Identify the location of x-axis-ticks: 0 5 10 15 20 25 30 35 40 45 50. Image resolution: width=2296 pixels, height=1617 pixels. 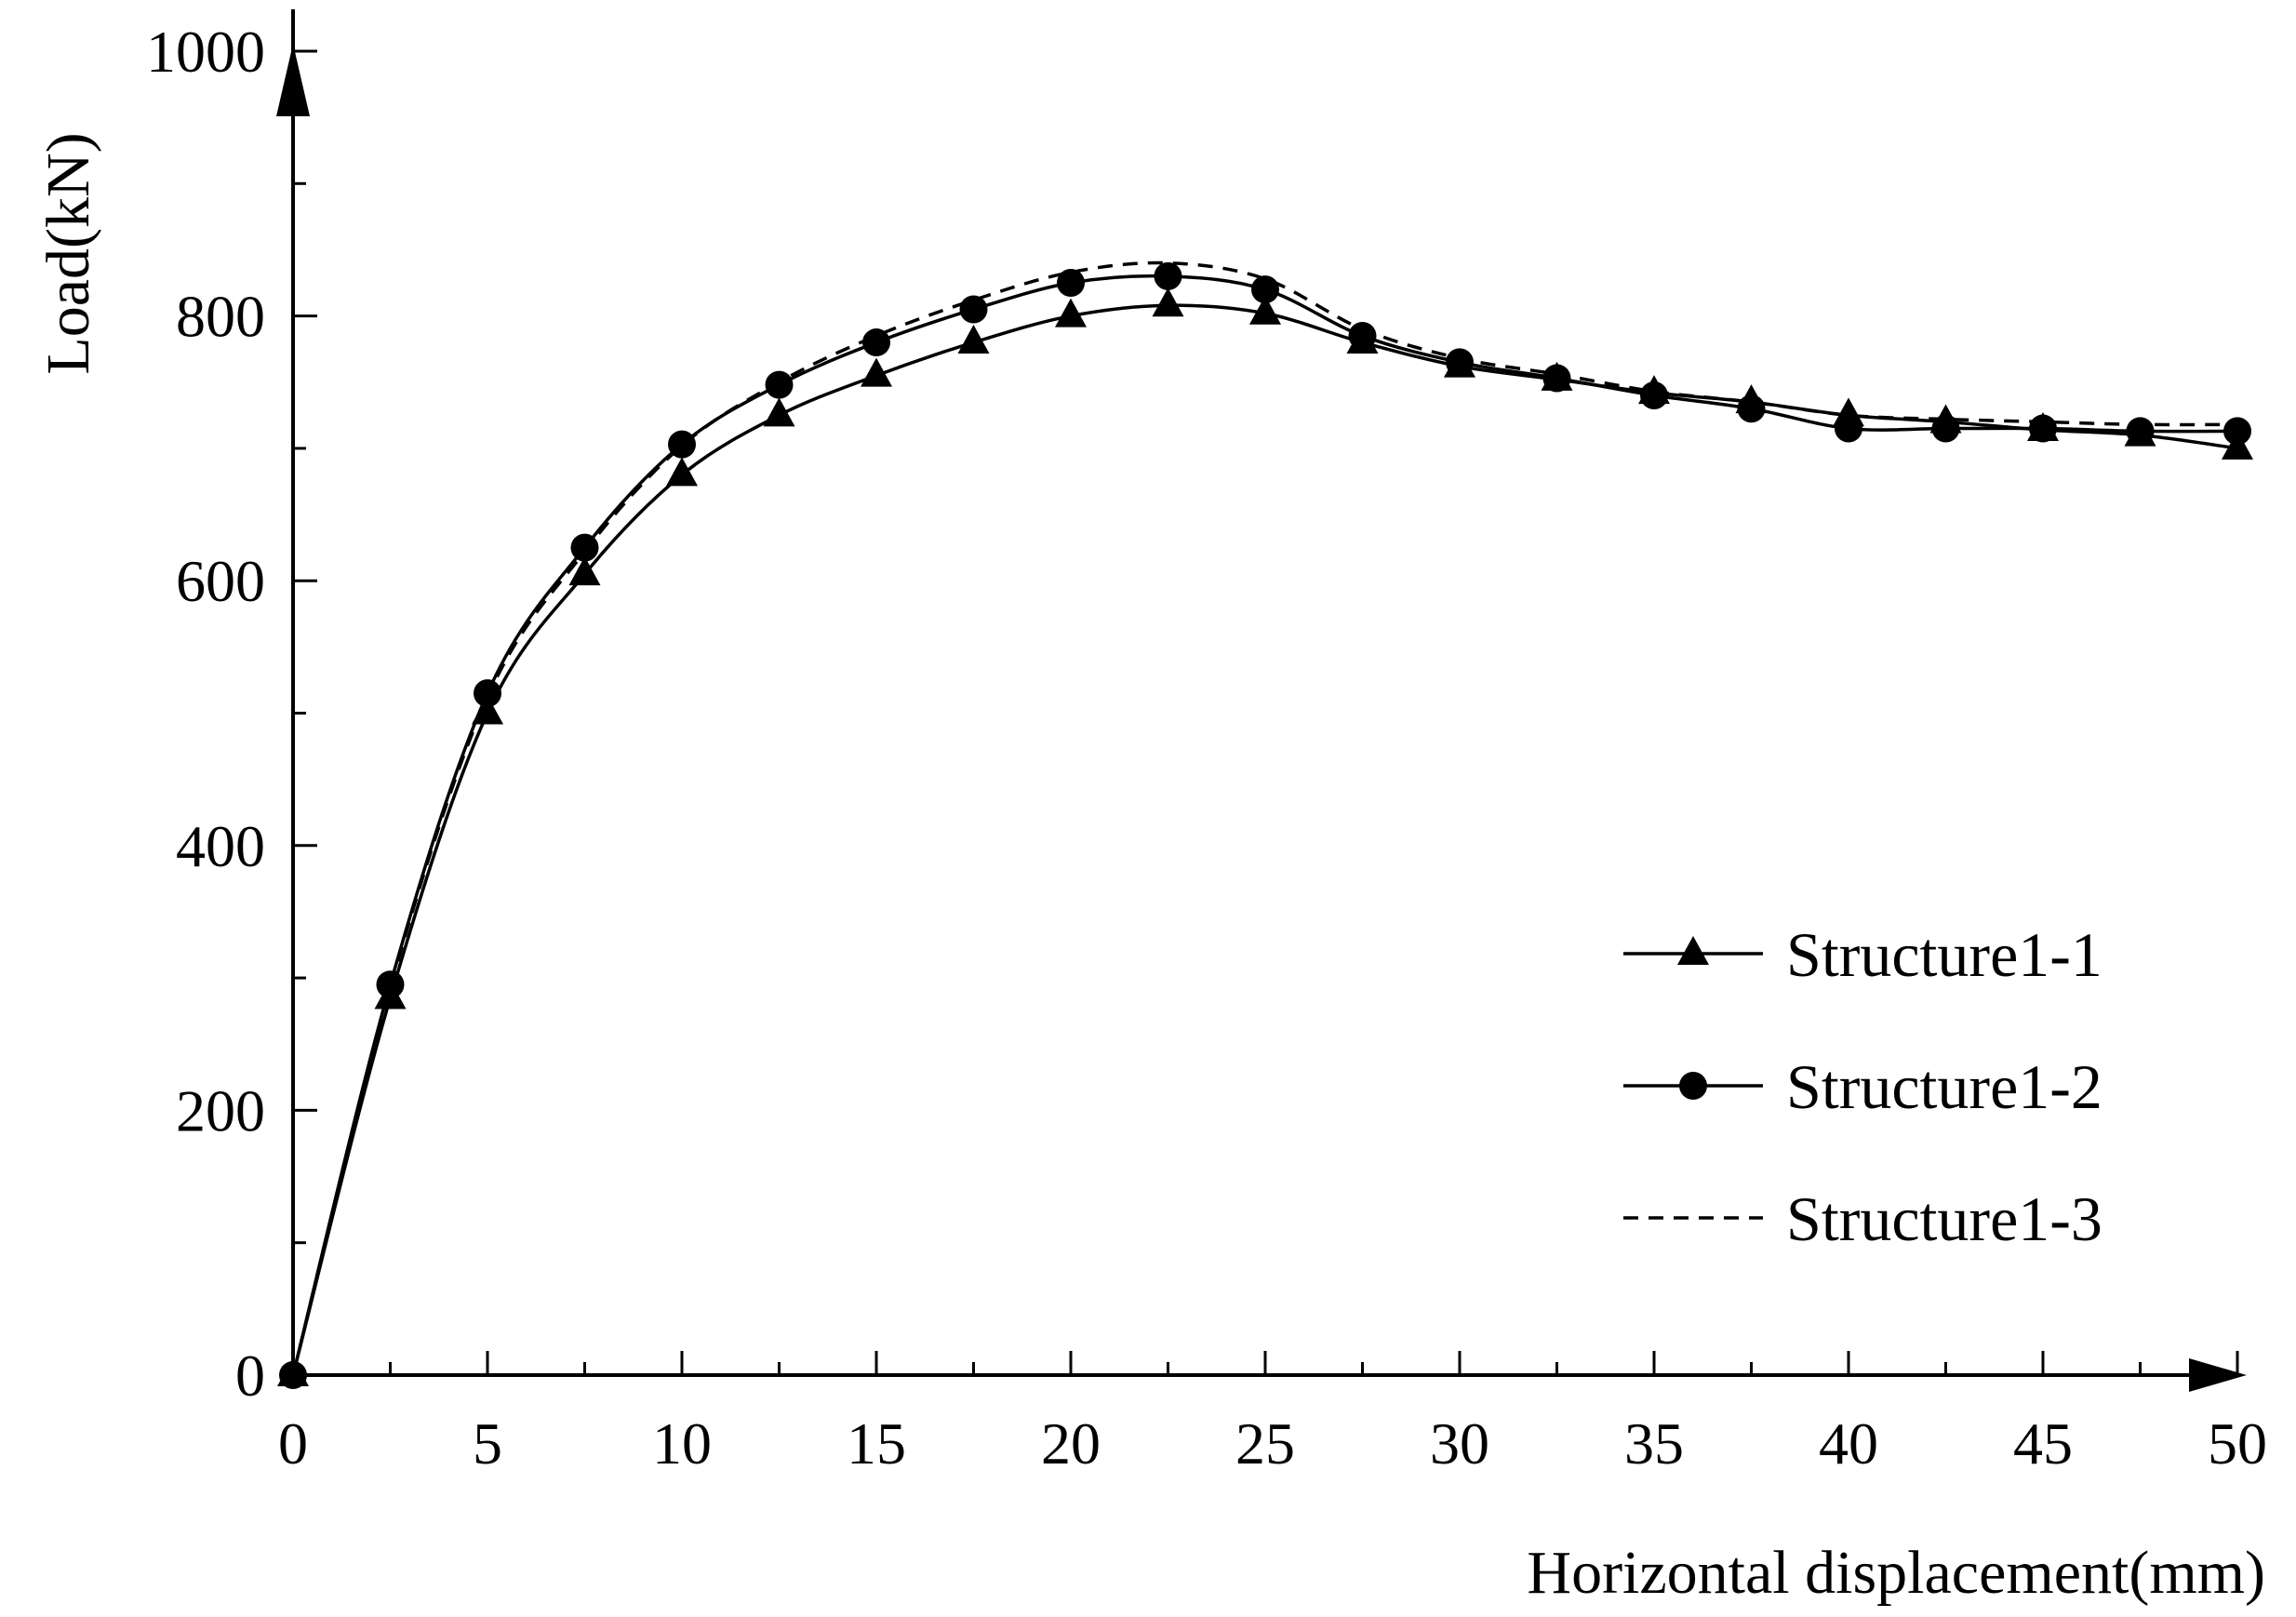
(1272, 1414).